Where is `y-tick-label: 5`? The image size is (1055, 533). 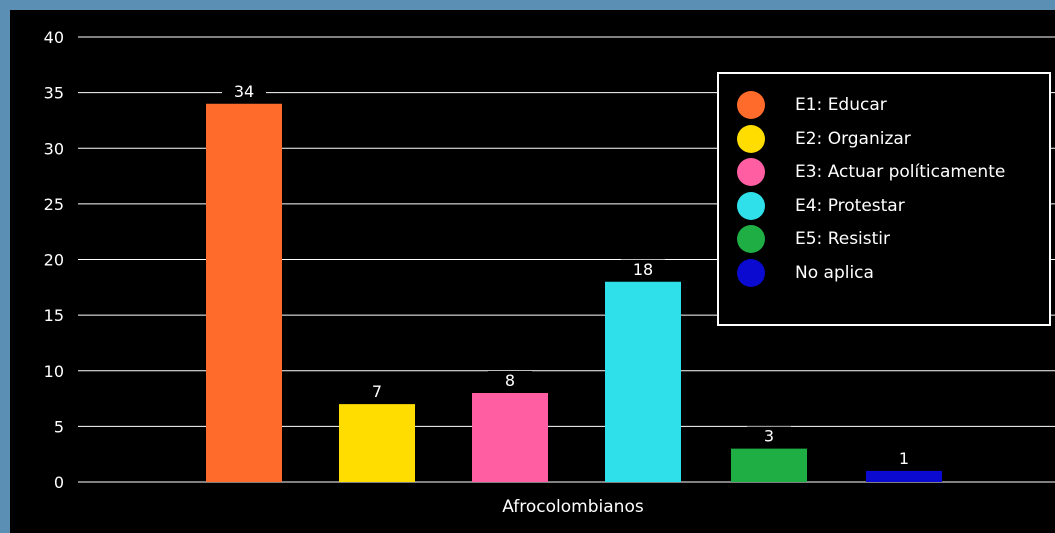
y-tick-label: 5 is located at coordinates (59, 426).